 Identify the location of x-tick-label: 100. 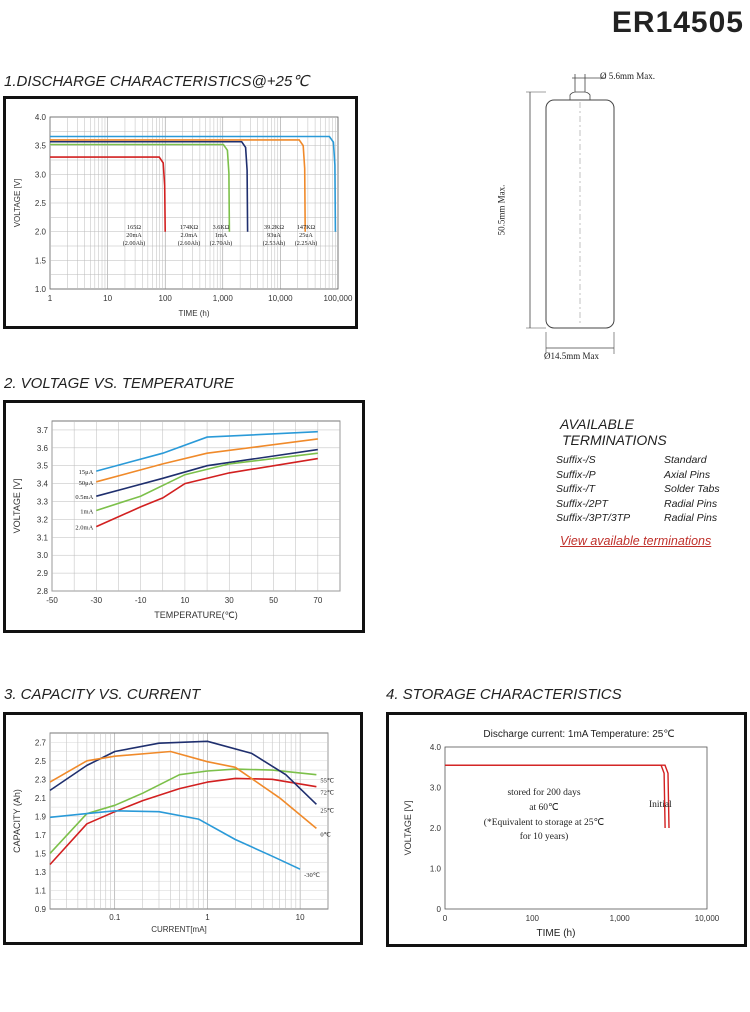
(533, 918).